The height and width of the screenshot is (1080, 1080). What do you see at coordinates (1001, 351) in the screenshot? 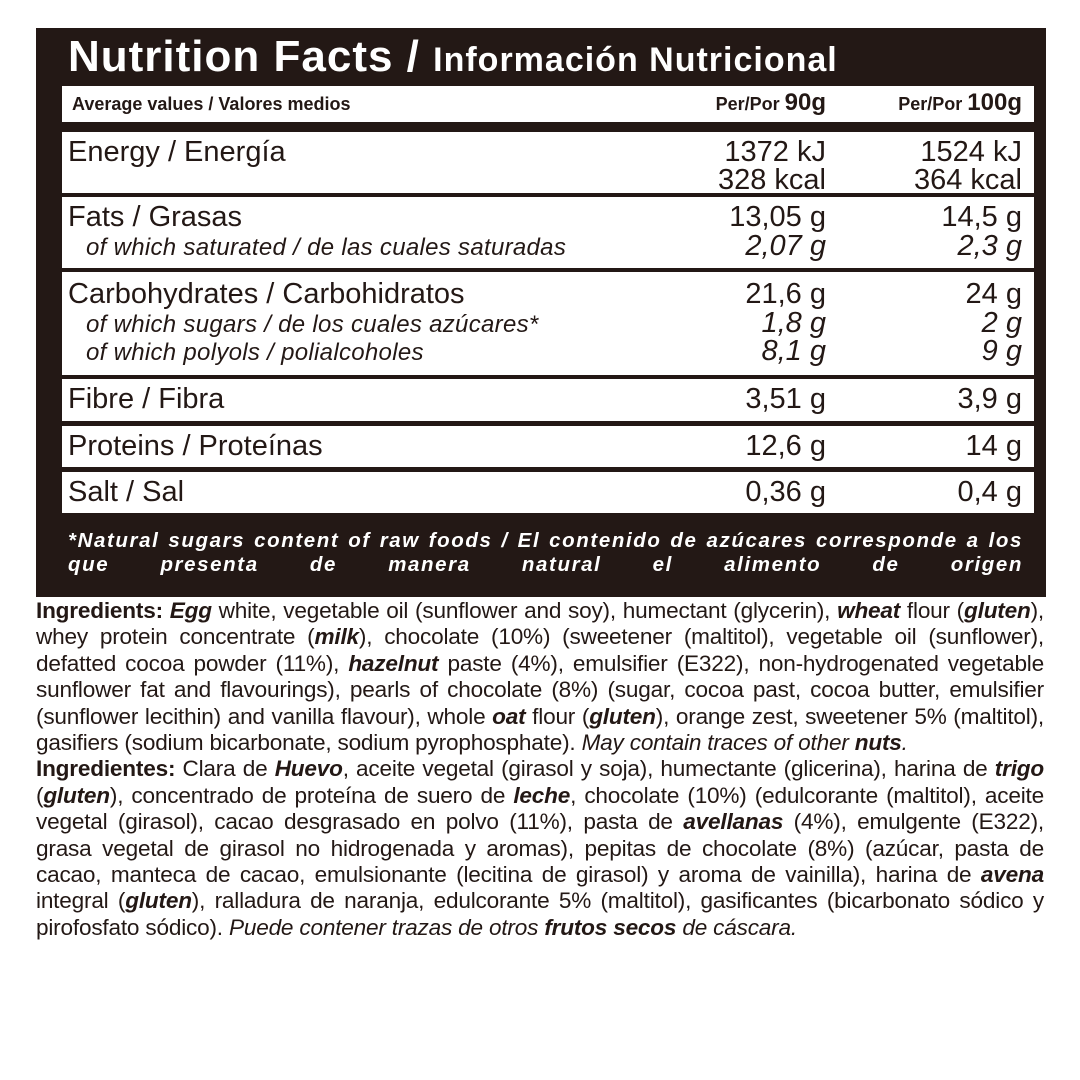
I see `subrow-value-100g: 9 g` at bounding box center [1001, 351].